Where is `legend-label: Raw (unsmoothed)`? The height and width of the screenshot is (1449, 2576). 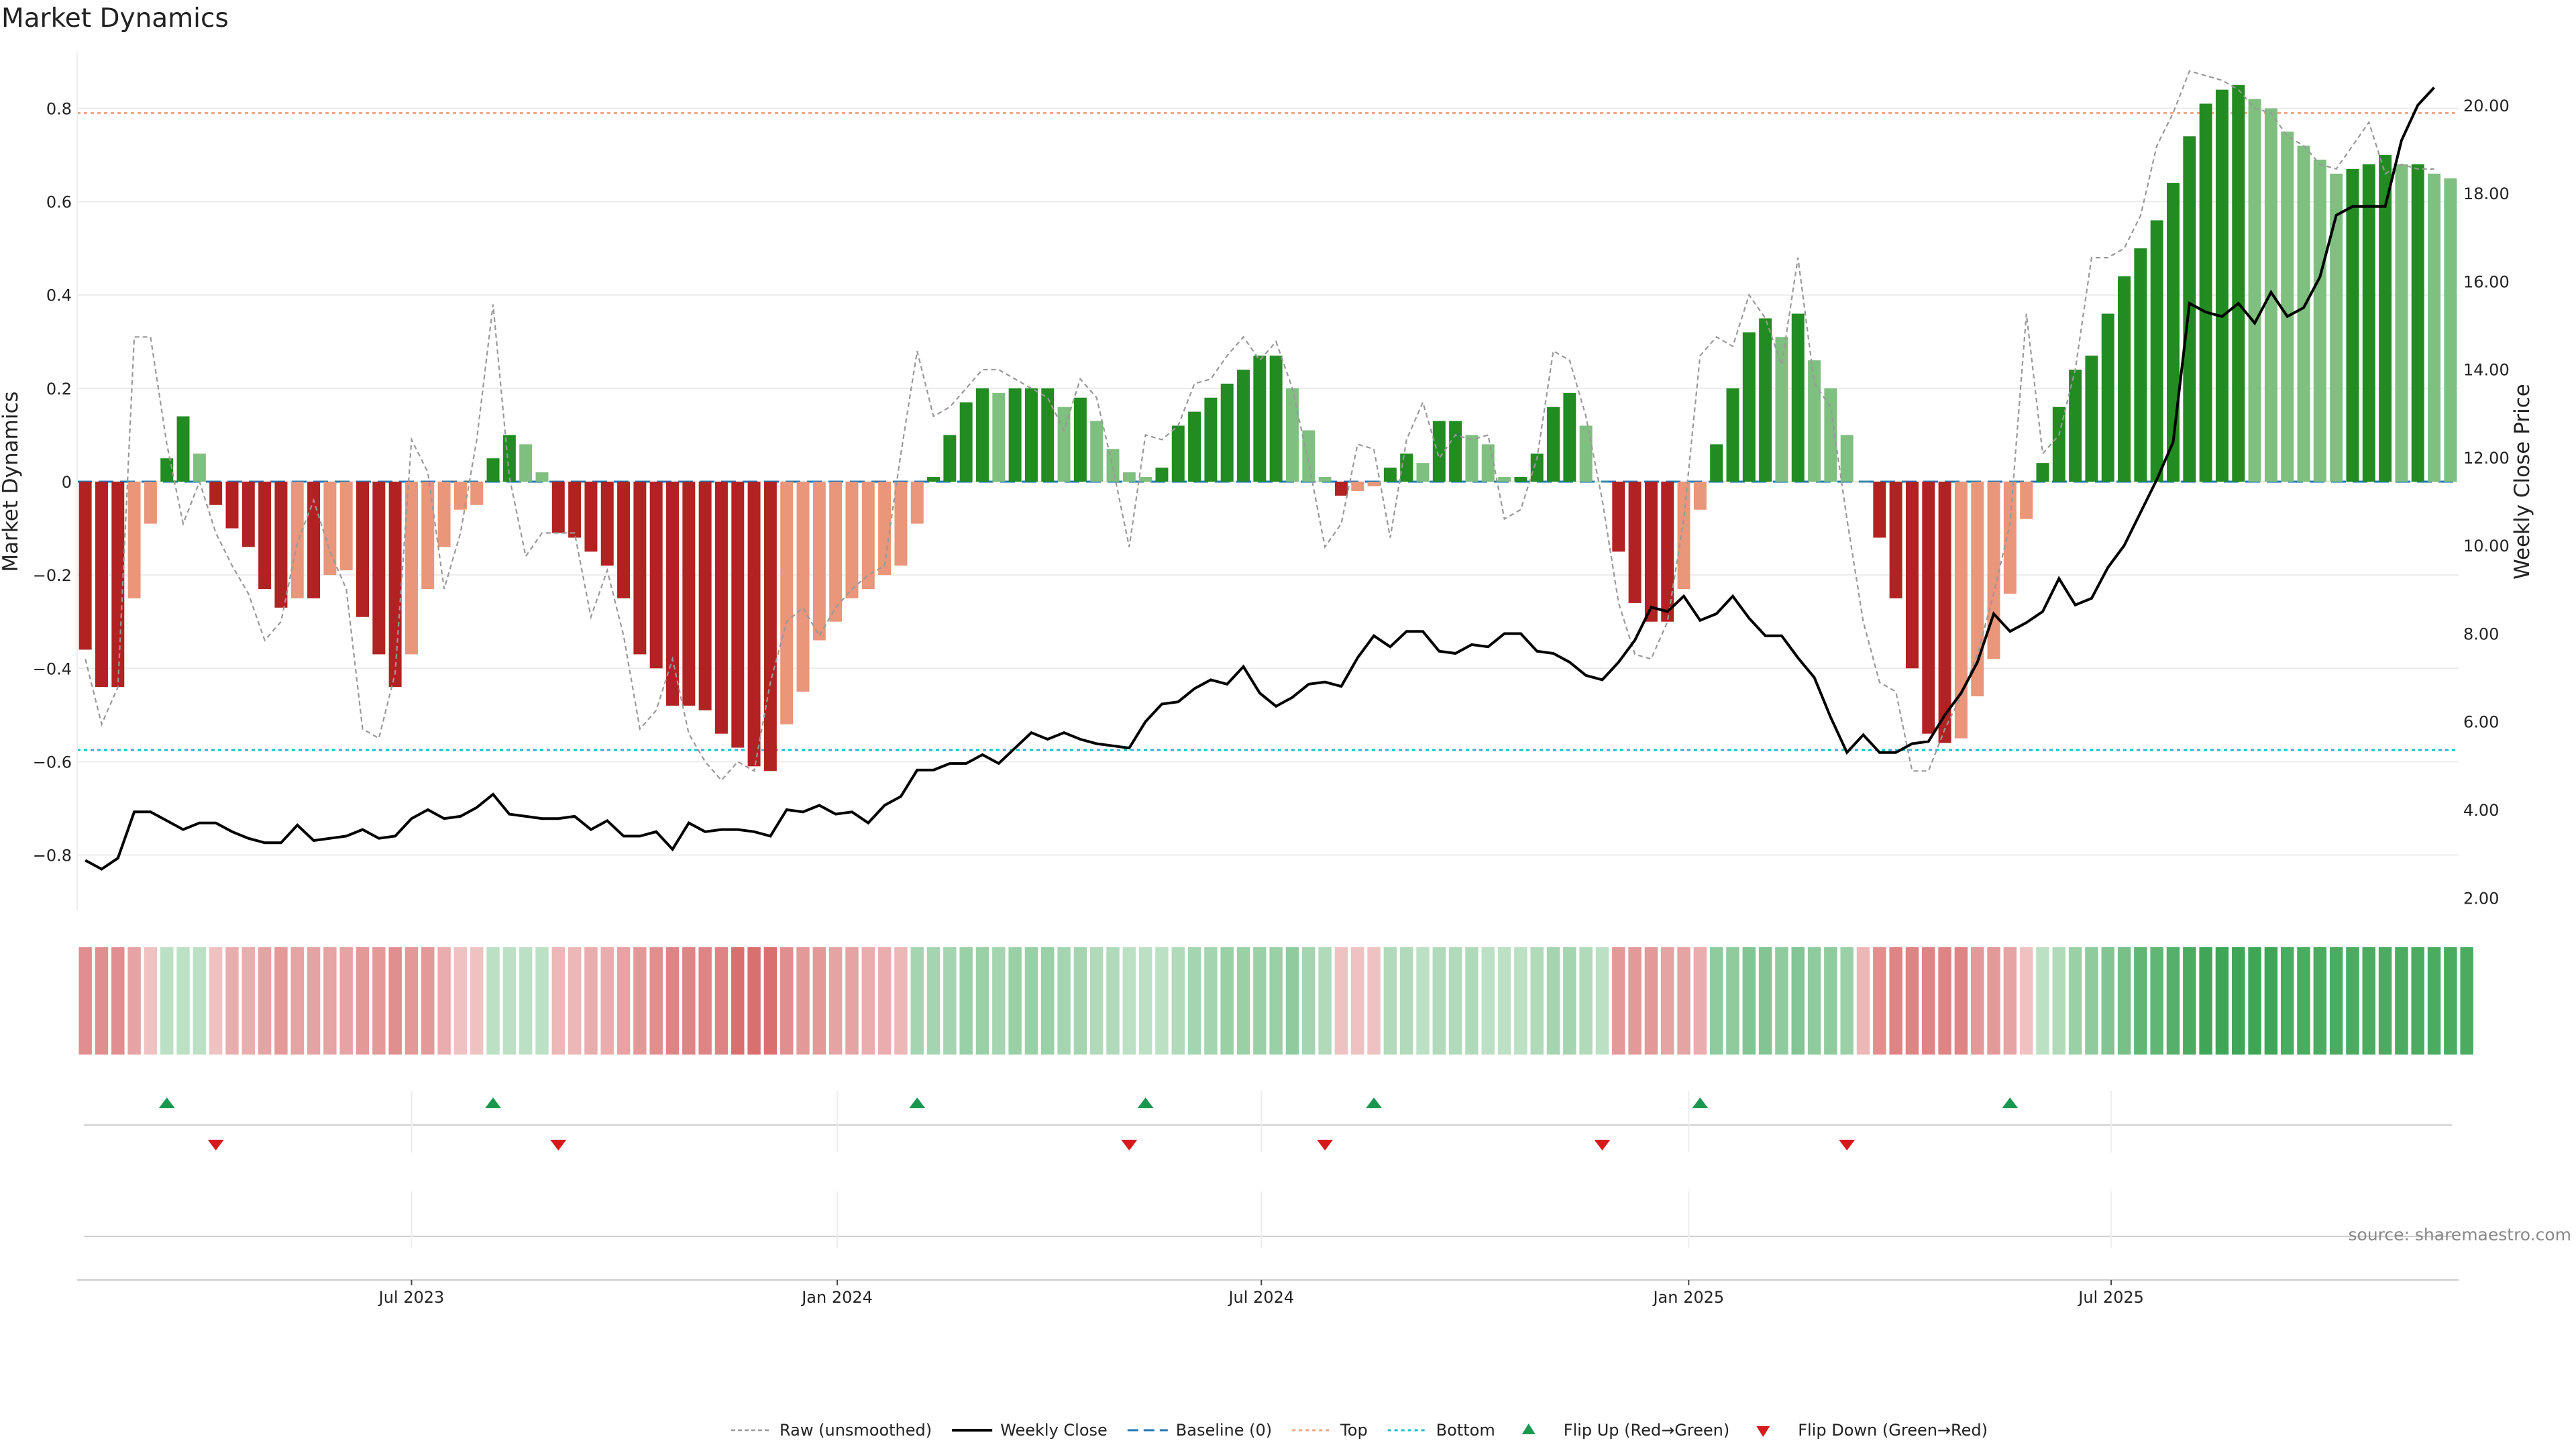
legend-label: Raw (unsmoothed) is located at coordinates (856, 1430).